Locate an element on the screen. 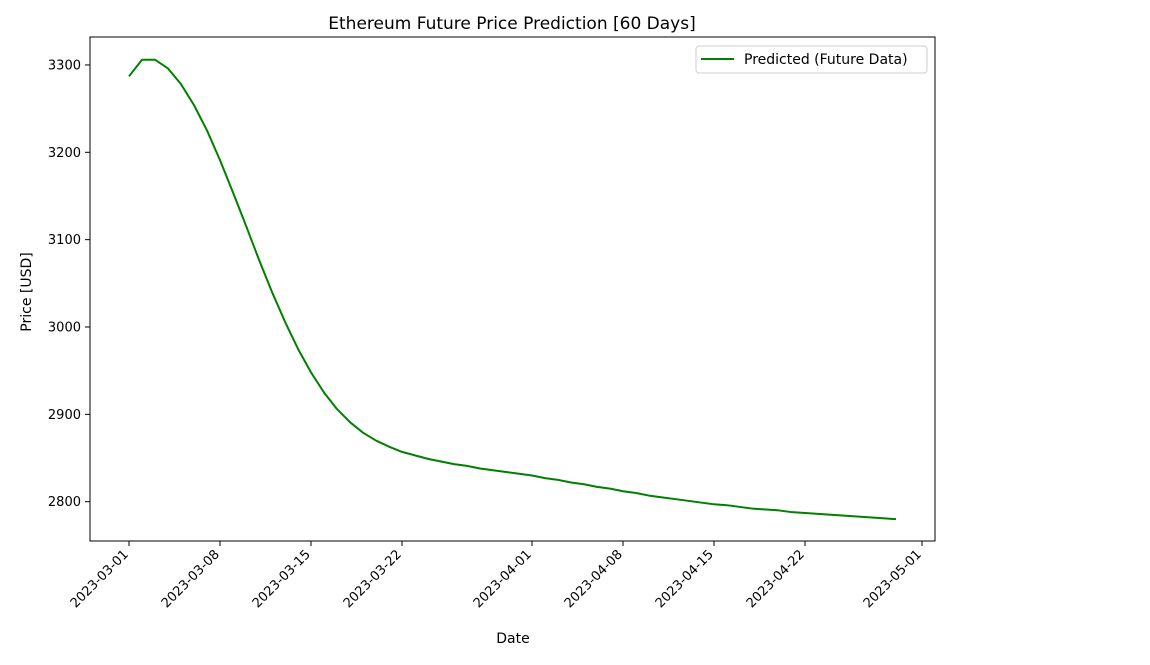 The width and height of the screenshot is (1150, 665). y-tick-label: 2900 is located at coordinates (64, 415).